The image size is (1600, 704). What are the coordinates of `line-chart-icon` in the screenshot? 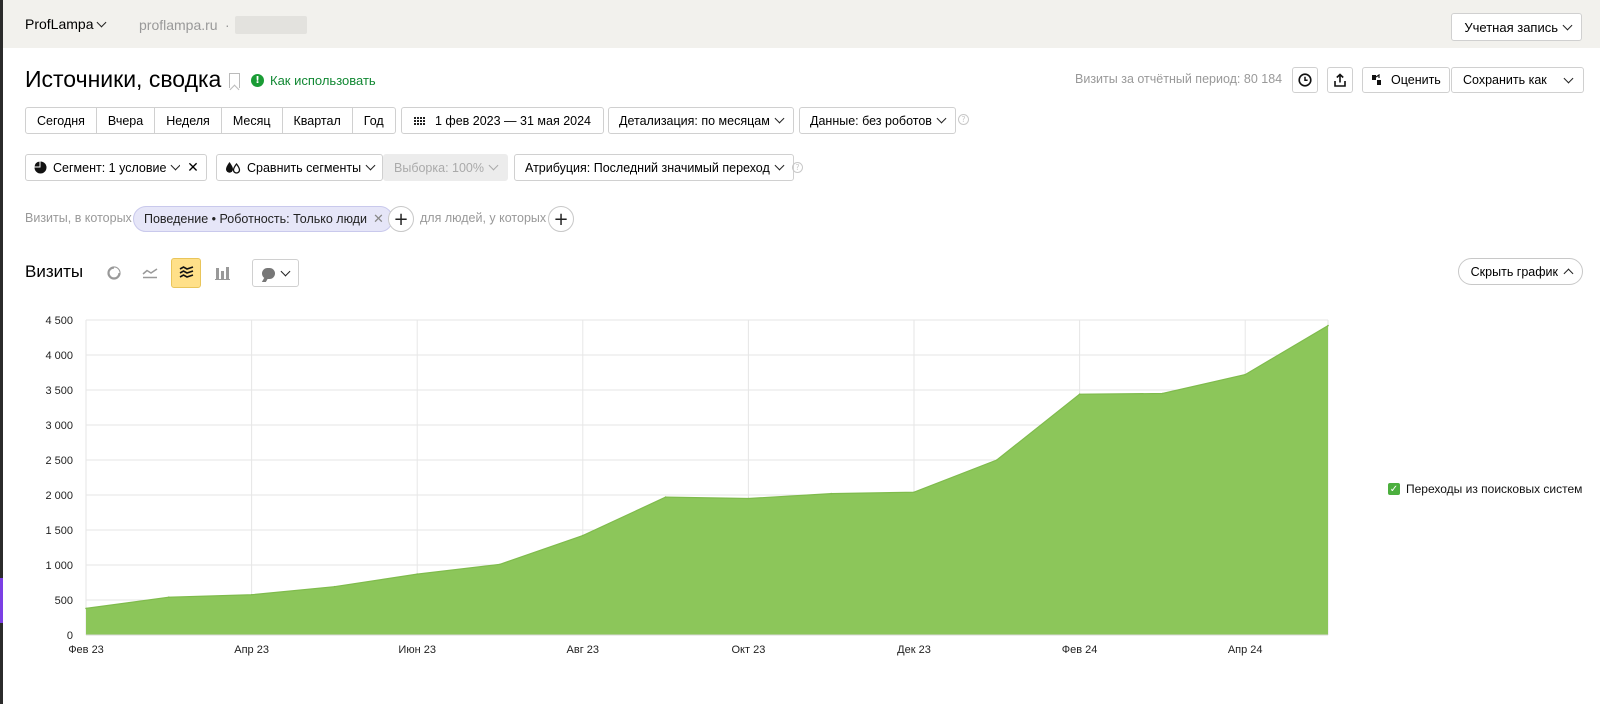 It's located at (150, 273).